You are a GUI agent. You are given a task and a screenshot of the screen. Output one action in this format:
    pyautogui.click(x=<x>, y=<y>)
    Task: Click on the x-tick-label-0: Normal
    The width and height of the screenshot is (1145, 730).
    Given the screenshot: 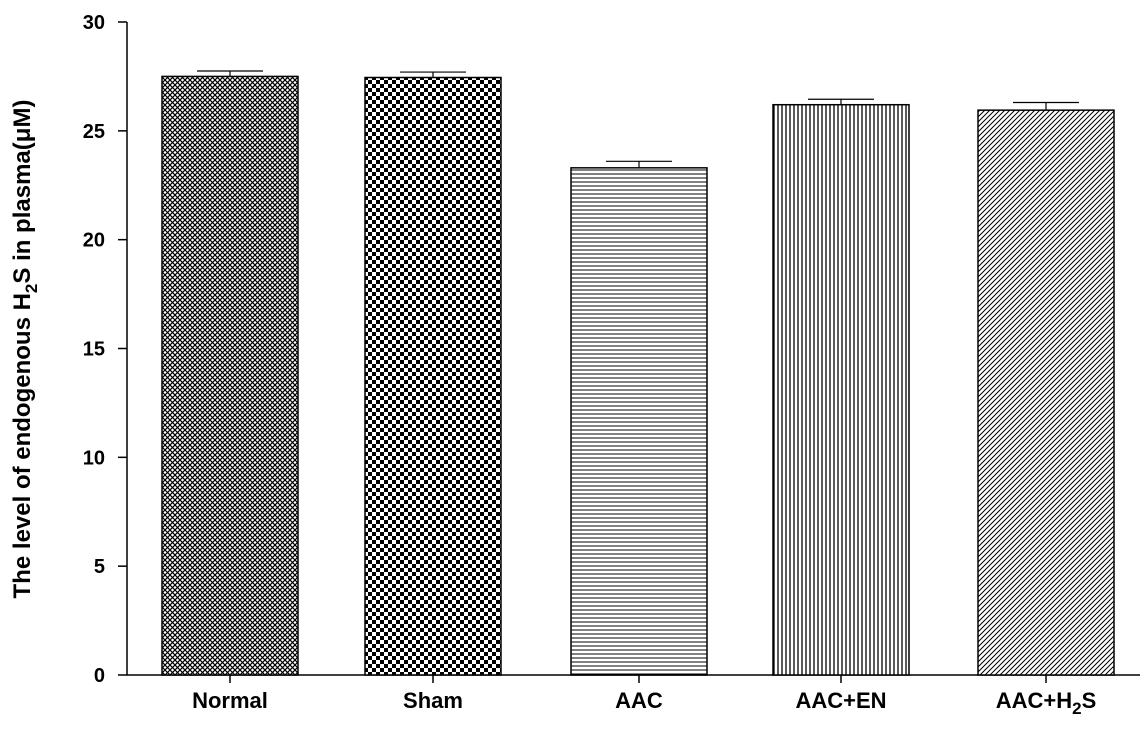 What is the action you would take?
    pyautogui.click(x=230, y=700)
    